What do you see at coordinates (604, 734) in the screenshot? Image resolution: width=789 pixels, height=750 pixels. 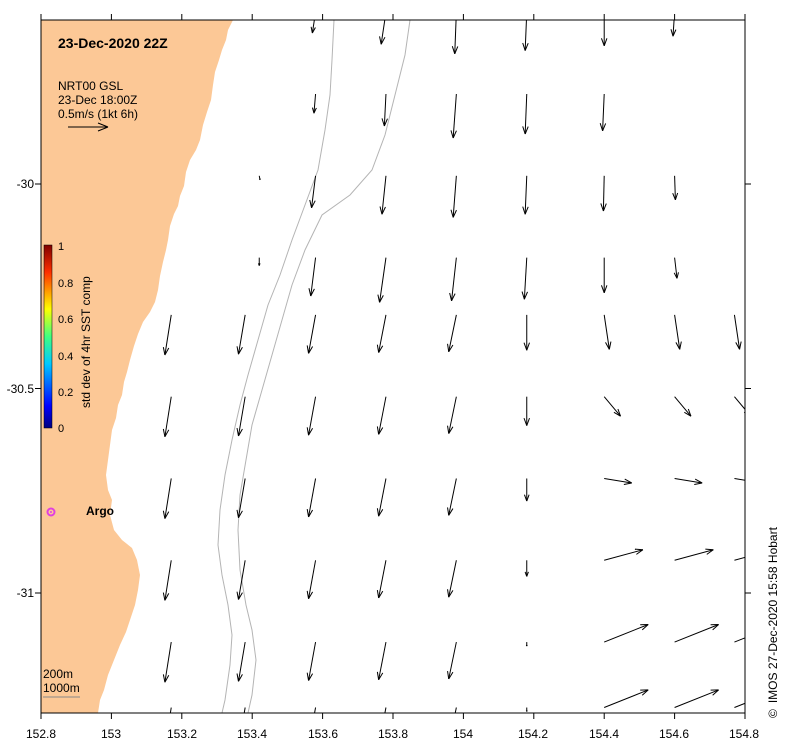 I see `x-tick-label: 154.4` at bounding box center [604, 734].